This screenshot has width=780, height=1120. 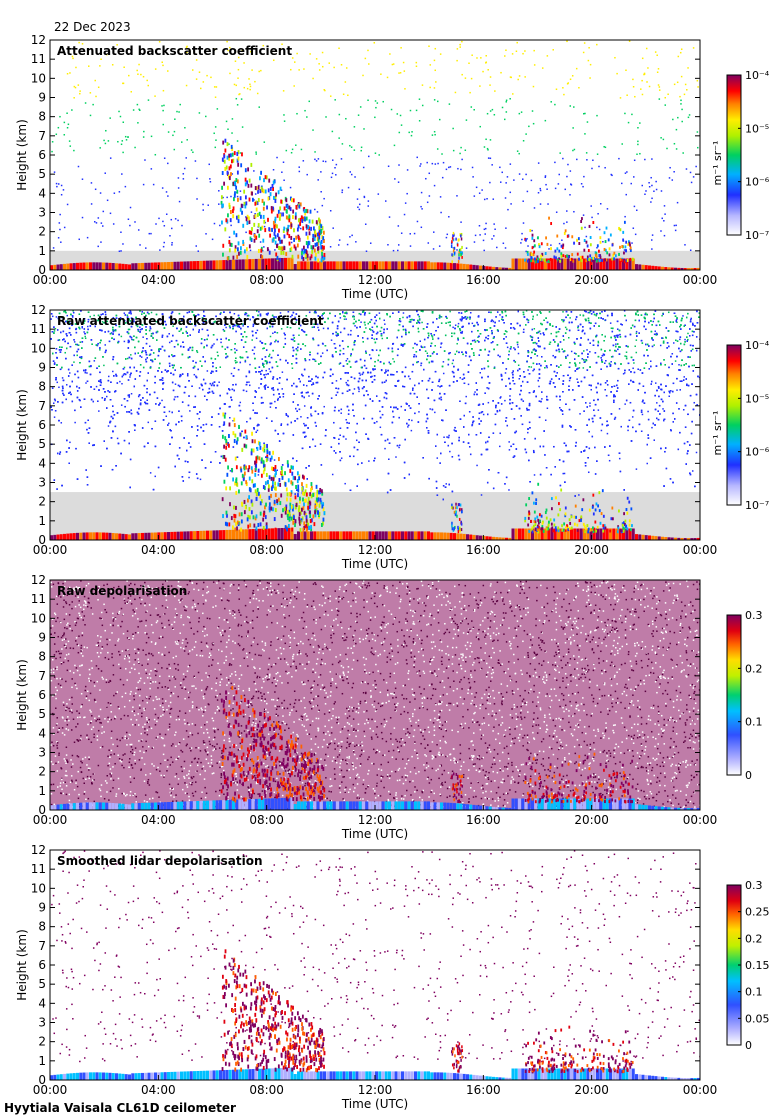 I want to click on colorbar-tick-label: 10⁻⁷, so click(x=757, y=505).